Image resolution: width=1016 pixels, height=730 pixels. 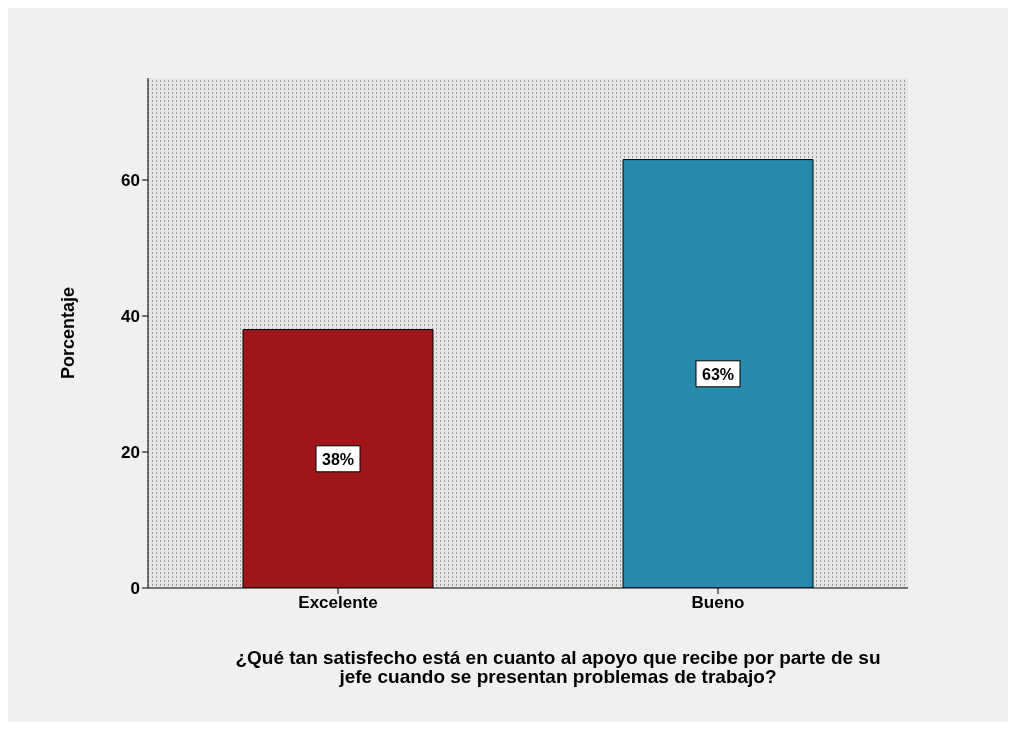 I want to click on y-tick-label: 0, so click(x=135, y=589).